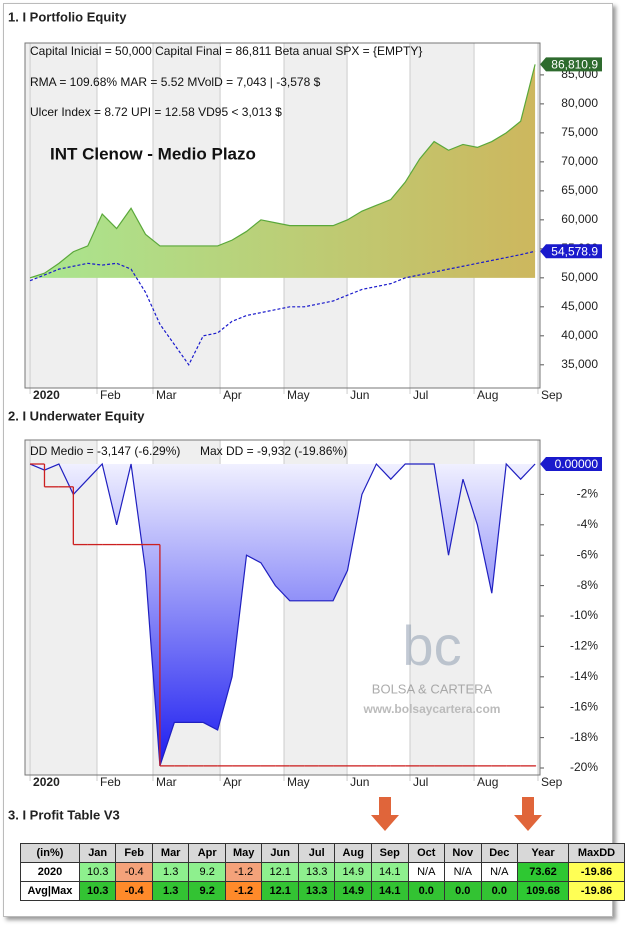 The image size is (625, 926). I want to click on y-tick-label: -2%, so click(588, 494).